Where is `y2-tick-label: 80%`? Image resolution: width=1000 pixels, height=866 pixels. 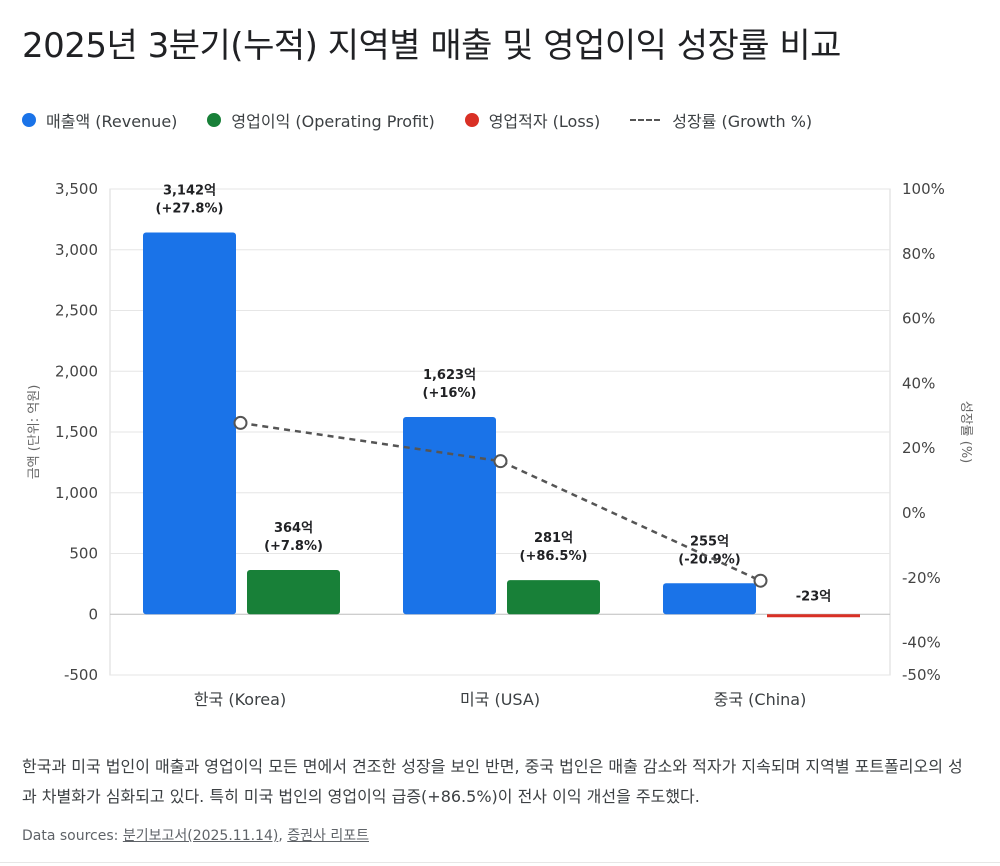
y2-tick-label: 80% is located at coordinates (918, 254).